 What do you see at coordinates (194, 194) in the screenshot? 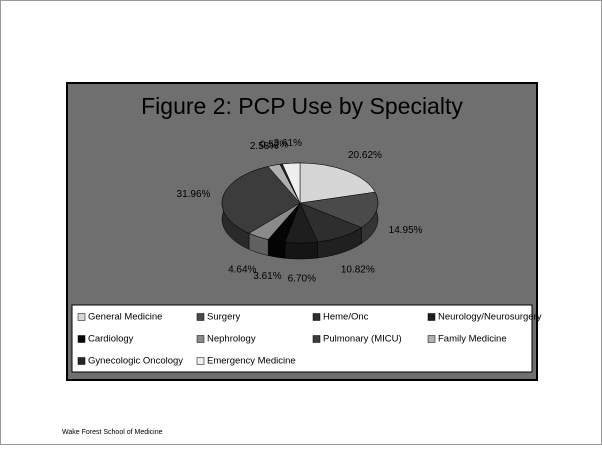
I see `data-label: 31.96%` at bounding box center [194, 194].